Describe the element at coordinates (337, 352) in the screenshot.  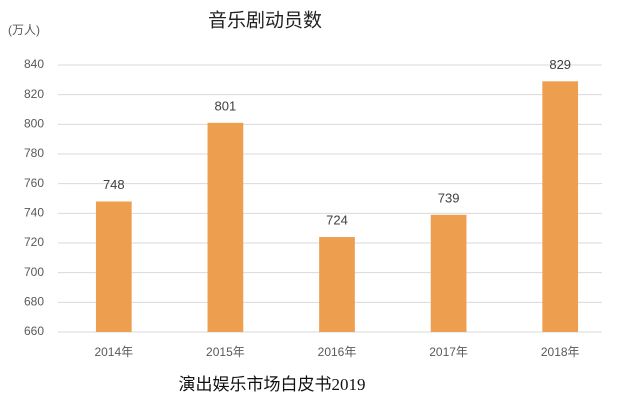
I see `x-tick-label: 2016年` at that location.